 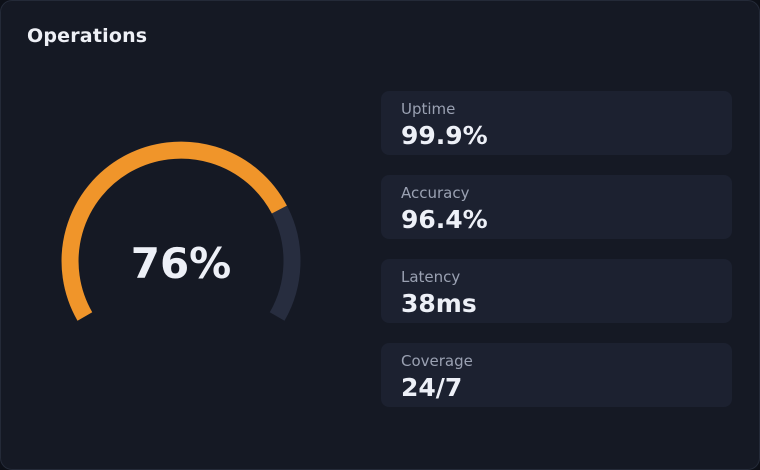 I want to click on gauge-value: 76%, so click(x=181, y=263).